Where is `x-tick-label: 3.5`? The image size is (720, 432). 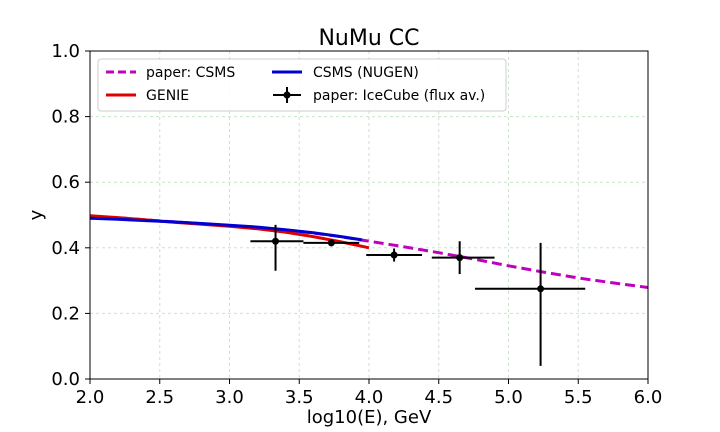 x-tick-label: 3.5 is located at coordinates (299, 397).